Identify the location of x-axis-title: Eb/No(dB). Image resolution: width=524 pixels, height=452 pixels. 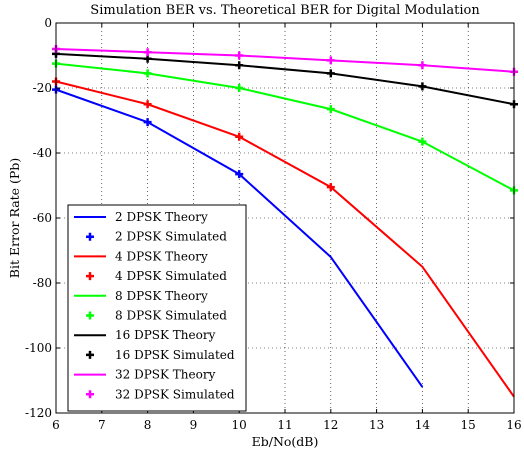
(285, 441).